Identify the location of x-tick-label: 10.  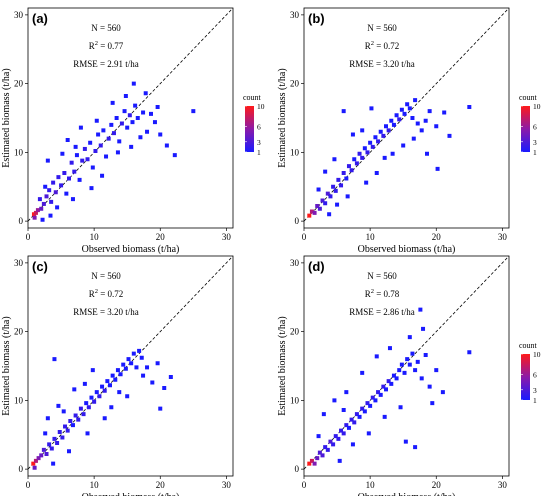
(95, 237).